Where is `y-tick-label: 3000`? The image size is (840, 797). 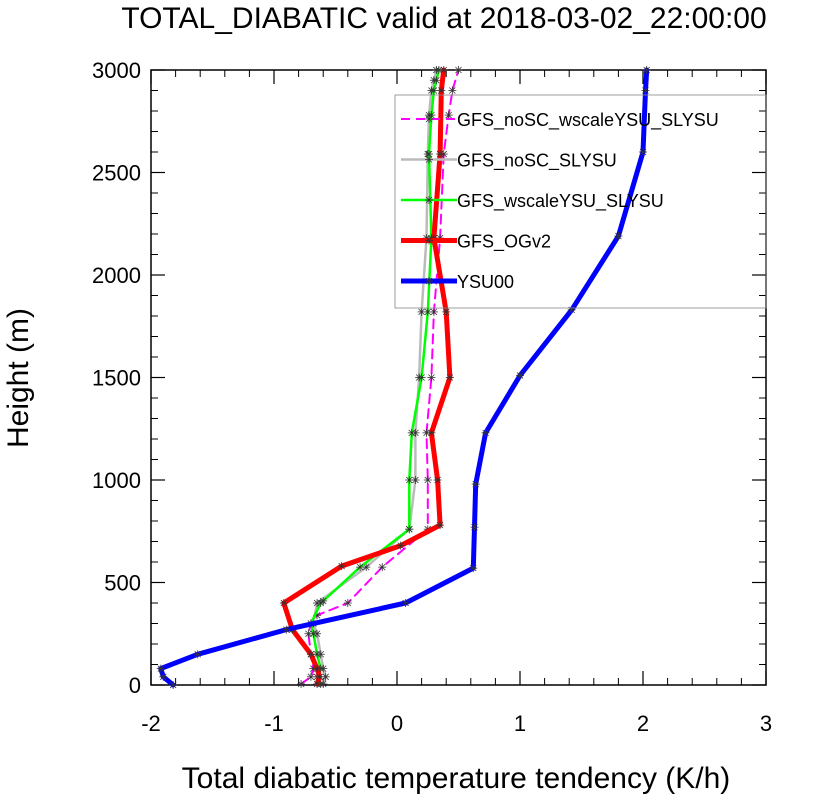 y-tick-label: 3000 is located at coordinates (116, 70).